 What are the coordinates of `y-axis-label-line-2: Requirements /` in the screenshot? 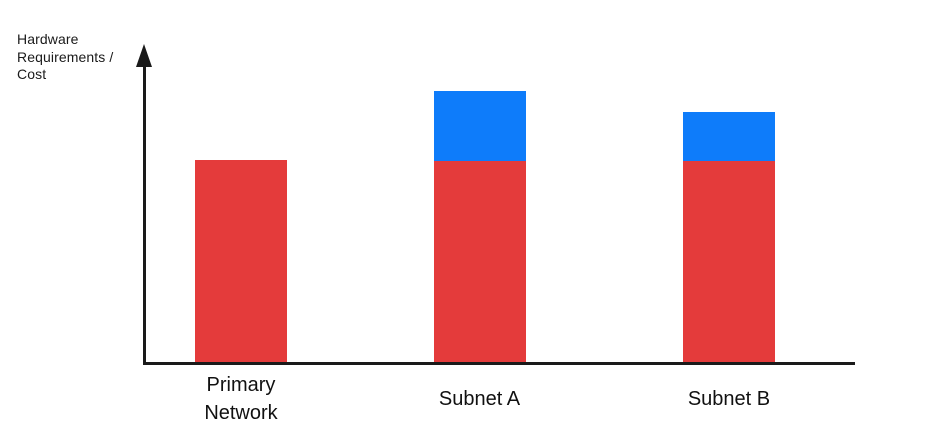 It's located at (65, 56).